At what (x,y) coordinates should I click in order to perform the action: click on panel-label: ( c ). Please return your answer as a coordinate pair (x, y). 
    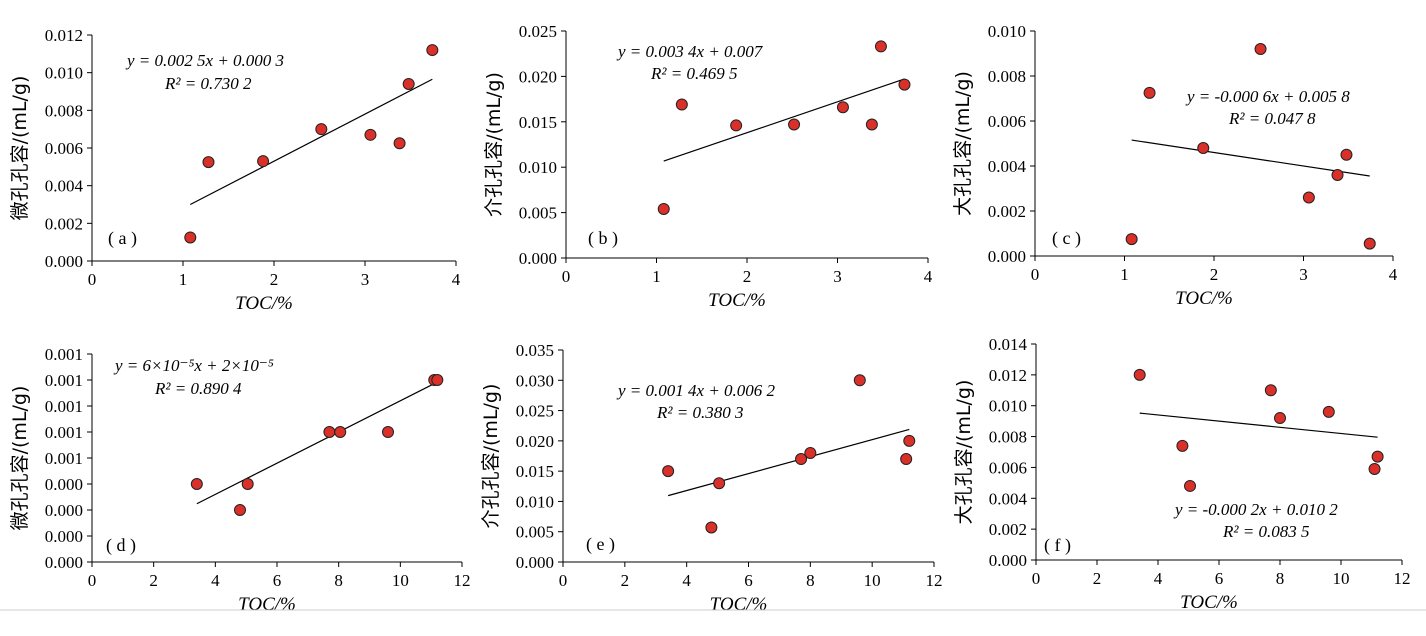
    Looking at the image, I should click on (1066, 238).